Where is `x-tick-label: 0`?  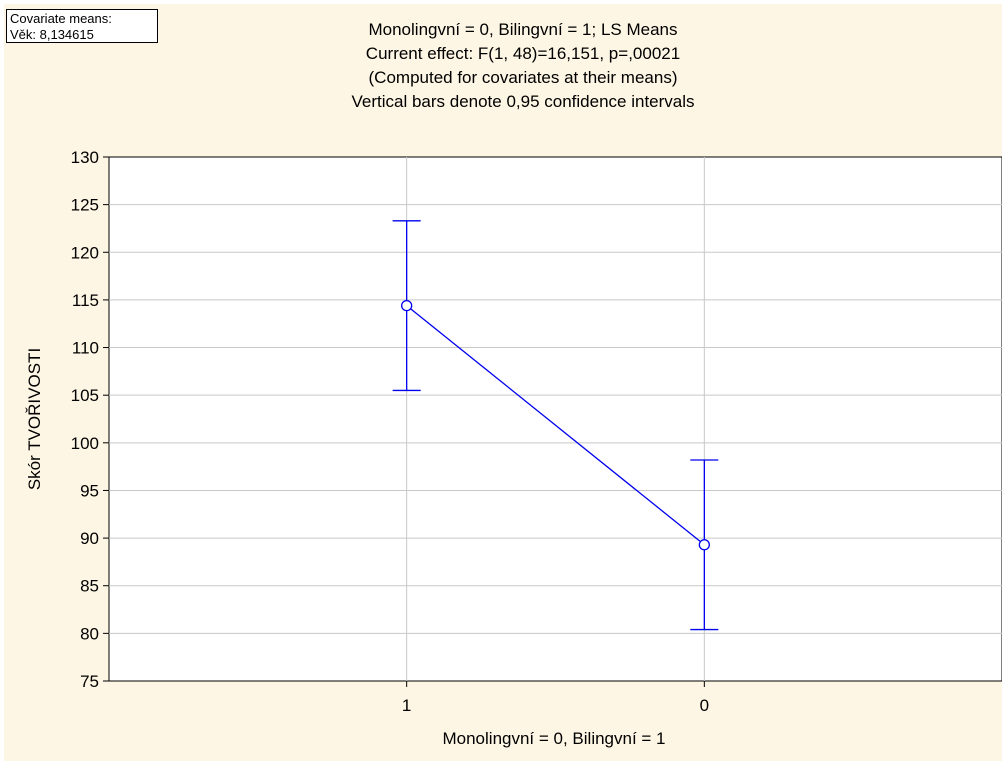
x-tick-label: 0 is located at coordinates (704, 705).